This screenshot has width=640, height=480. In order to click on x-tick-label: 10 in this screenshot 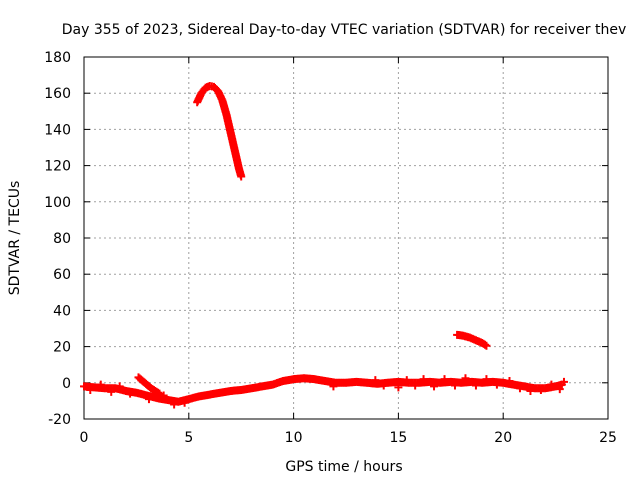, I will do `click(294, 438)`.